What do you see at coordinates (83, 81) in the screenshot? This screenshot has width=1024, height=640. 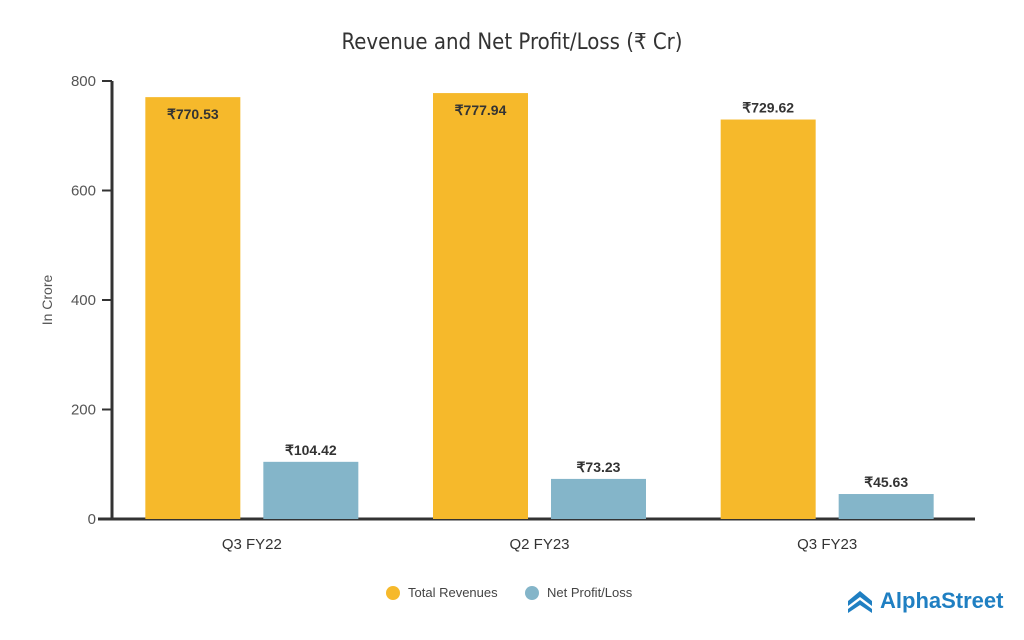 I see `y-tick-label: 800` at bounding box center [83, 81].